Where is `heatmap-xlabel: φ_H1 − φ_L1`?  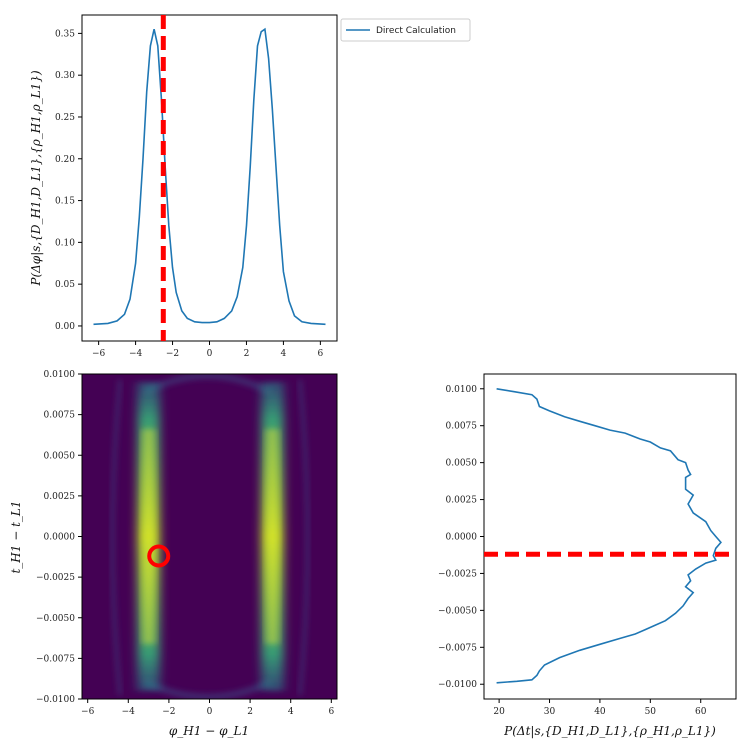
heatmap-xlabel: φ_H1 − φ_L1 is located at coordinates (209, 731).